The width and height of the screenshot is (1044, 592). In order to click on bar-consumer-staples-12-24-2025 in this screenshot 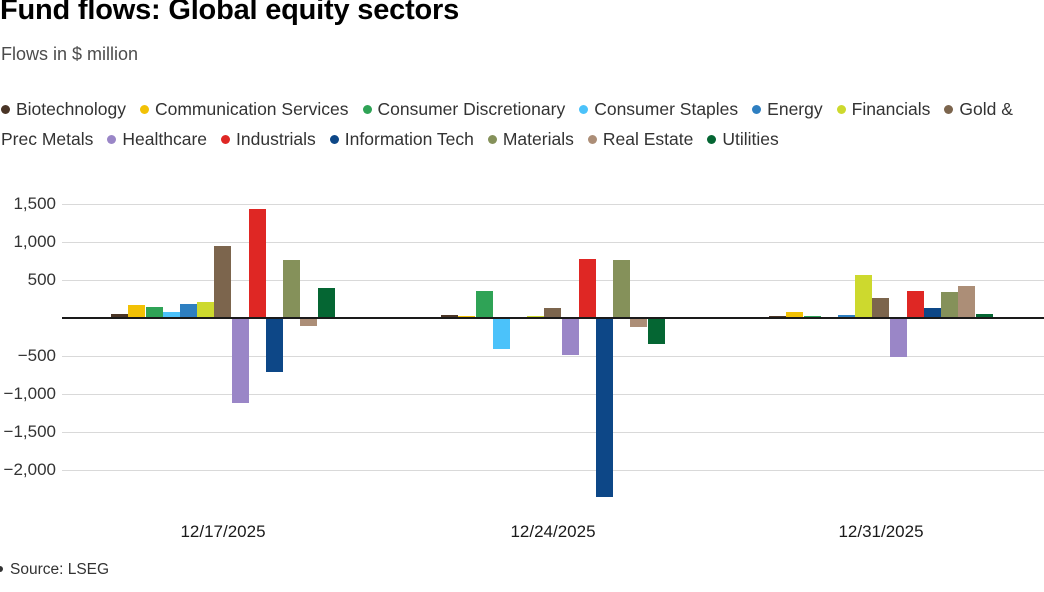, I will do `click(501, 334)`.